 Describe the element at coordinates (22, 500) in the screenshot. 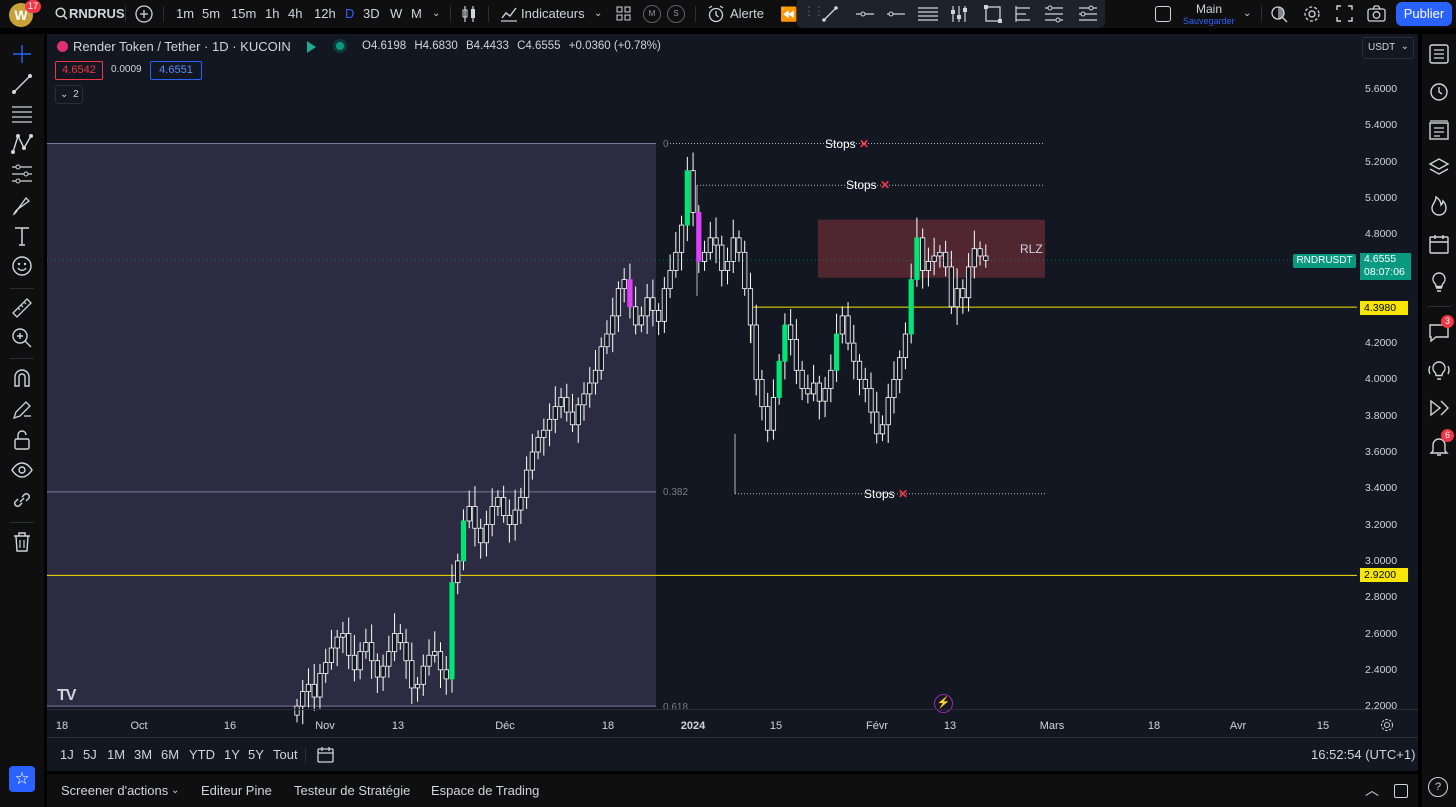

I see `link-icon` at that location.